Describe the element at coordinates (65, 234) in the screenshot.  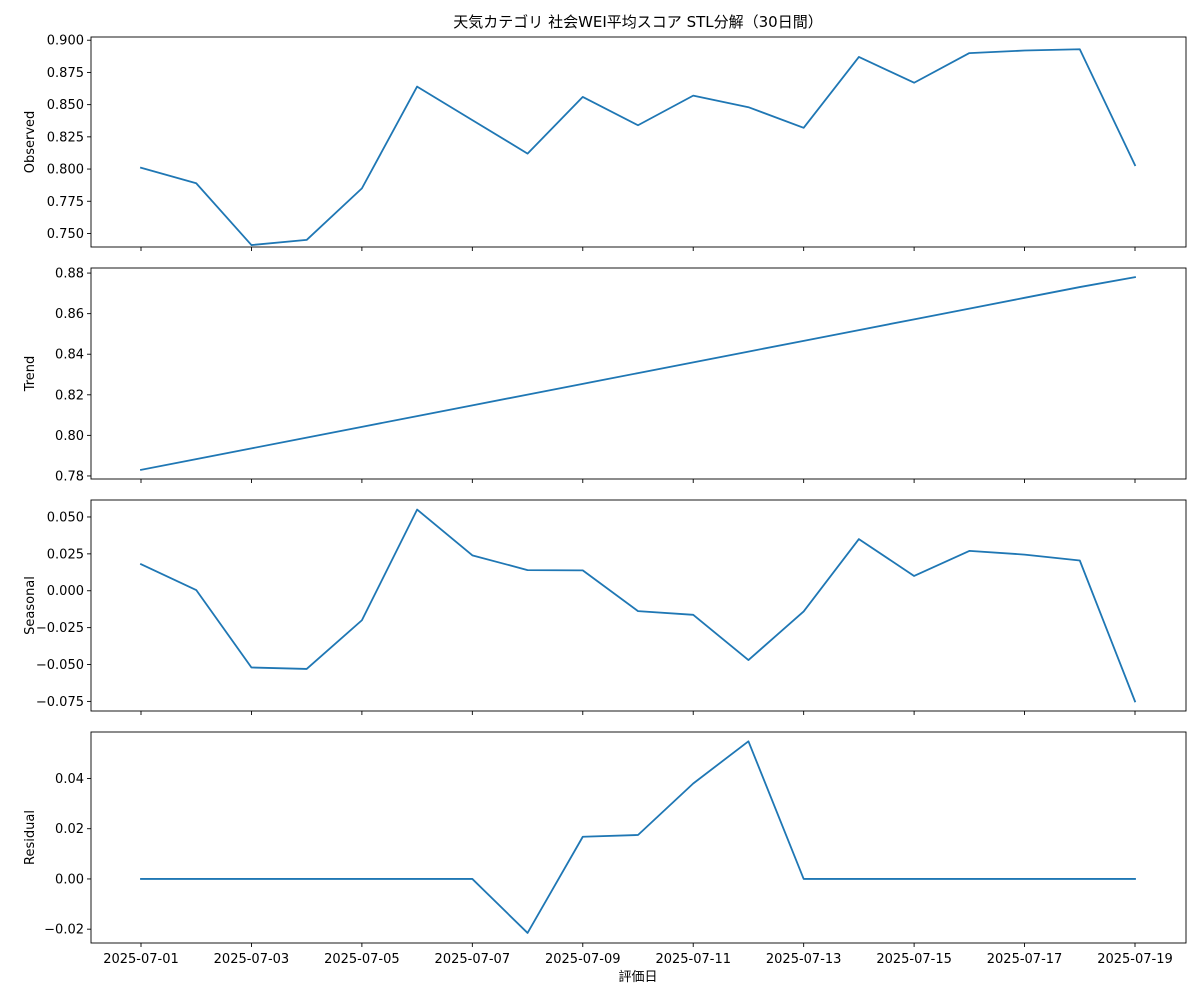
I see `y-tick-label: 0.750` at that location.